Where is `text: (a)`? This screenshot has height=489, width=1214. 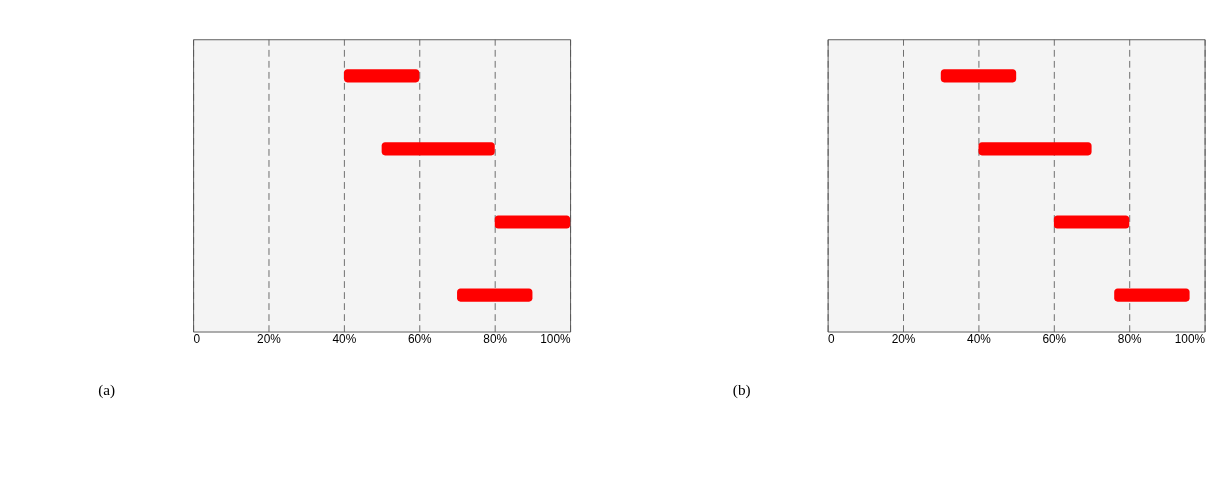
text: (a) is located at coordinates (107, 390).